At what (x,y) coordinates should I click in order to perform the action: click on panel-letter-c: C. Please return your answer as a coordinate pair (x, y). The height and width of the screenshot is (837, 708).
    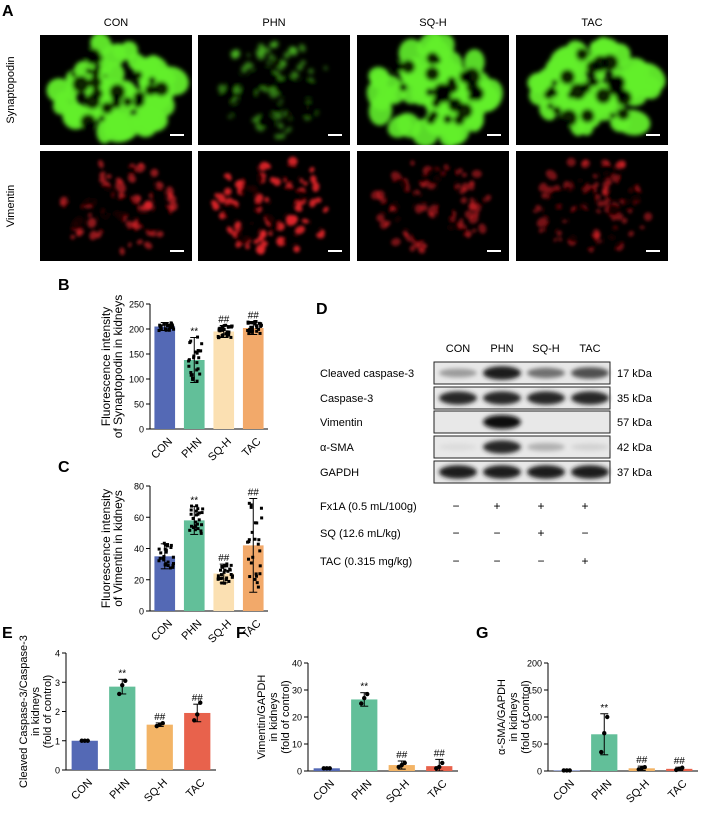
    Looking at the image, I should click on (64, 467).